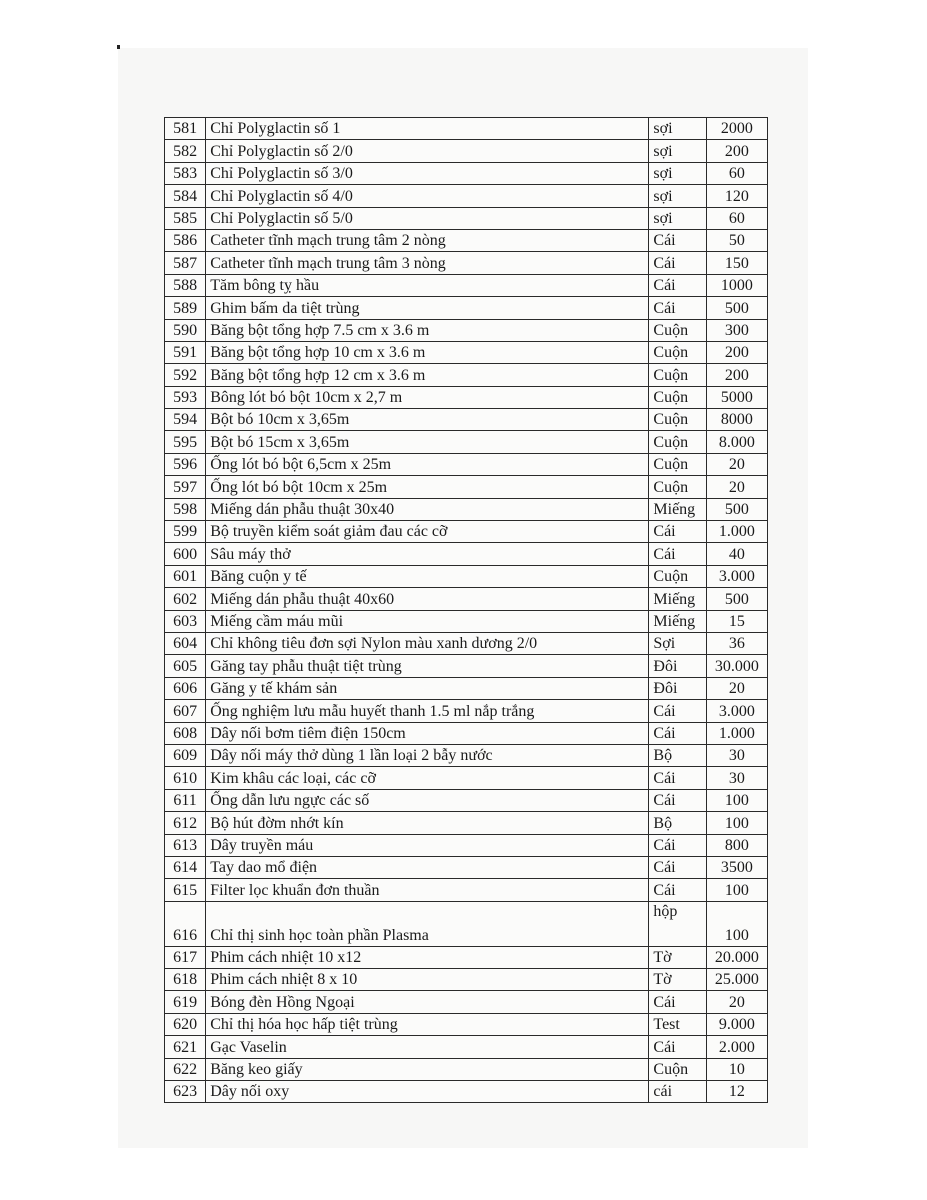 Image resolution: width=927 pixels, height=1200 pixels. What do you see at coordinates (427, 308) in the screenshot?
I see `item-name: Ghim bấm da tiệt trùng` at bounding box center [427, 308].